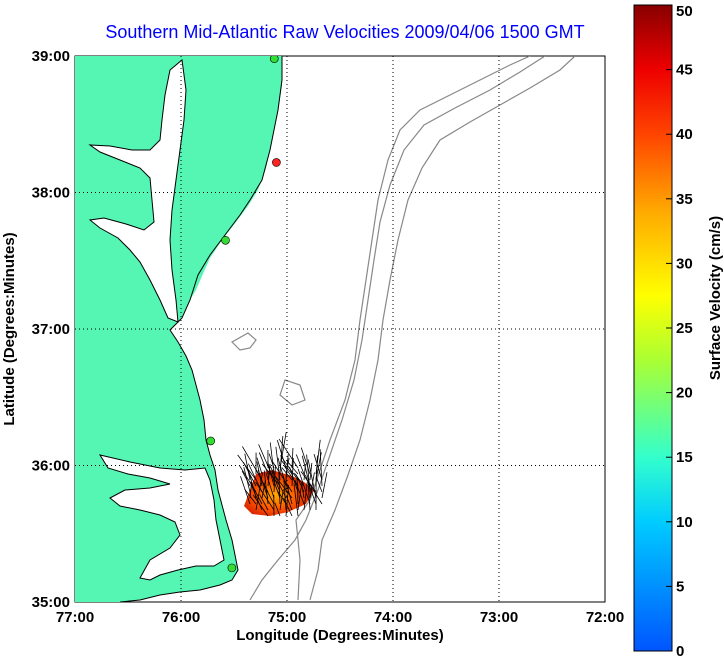 The width and height of the screenshot is (724, 659). Describe the element at coordinates (680, 651) in the screenshot. I see `colorbar-tick-label: 0` at that location.